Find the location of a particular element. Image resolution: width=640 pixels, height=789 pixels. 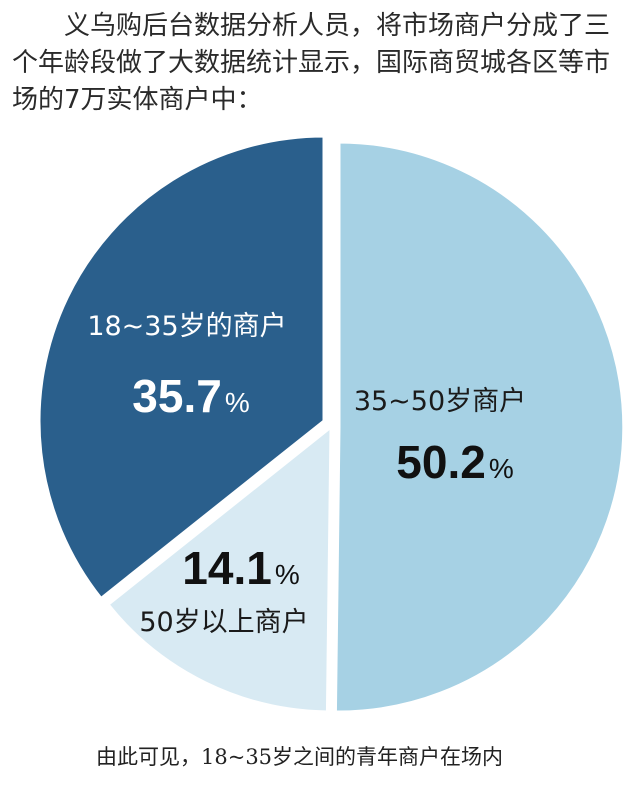

slice-value-3: 35.7% is located at coordinates (190, 396).